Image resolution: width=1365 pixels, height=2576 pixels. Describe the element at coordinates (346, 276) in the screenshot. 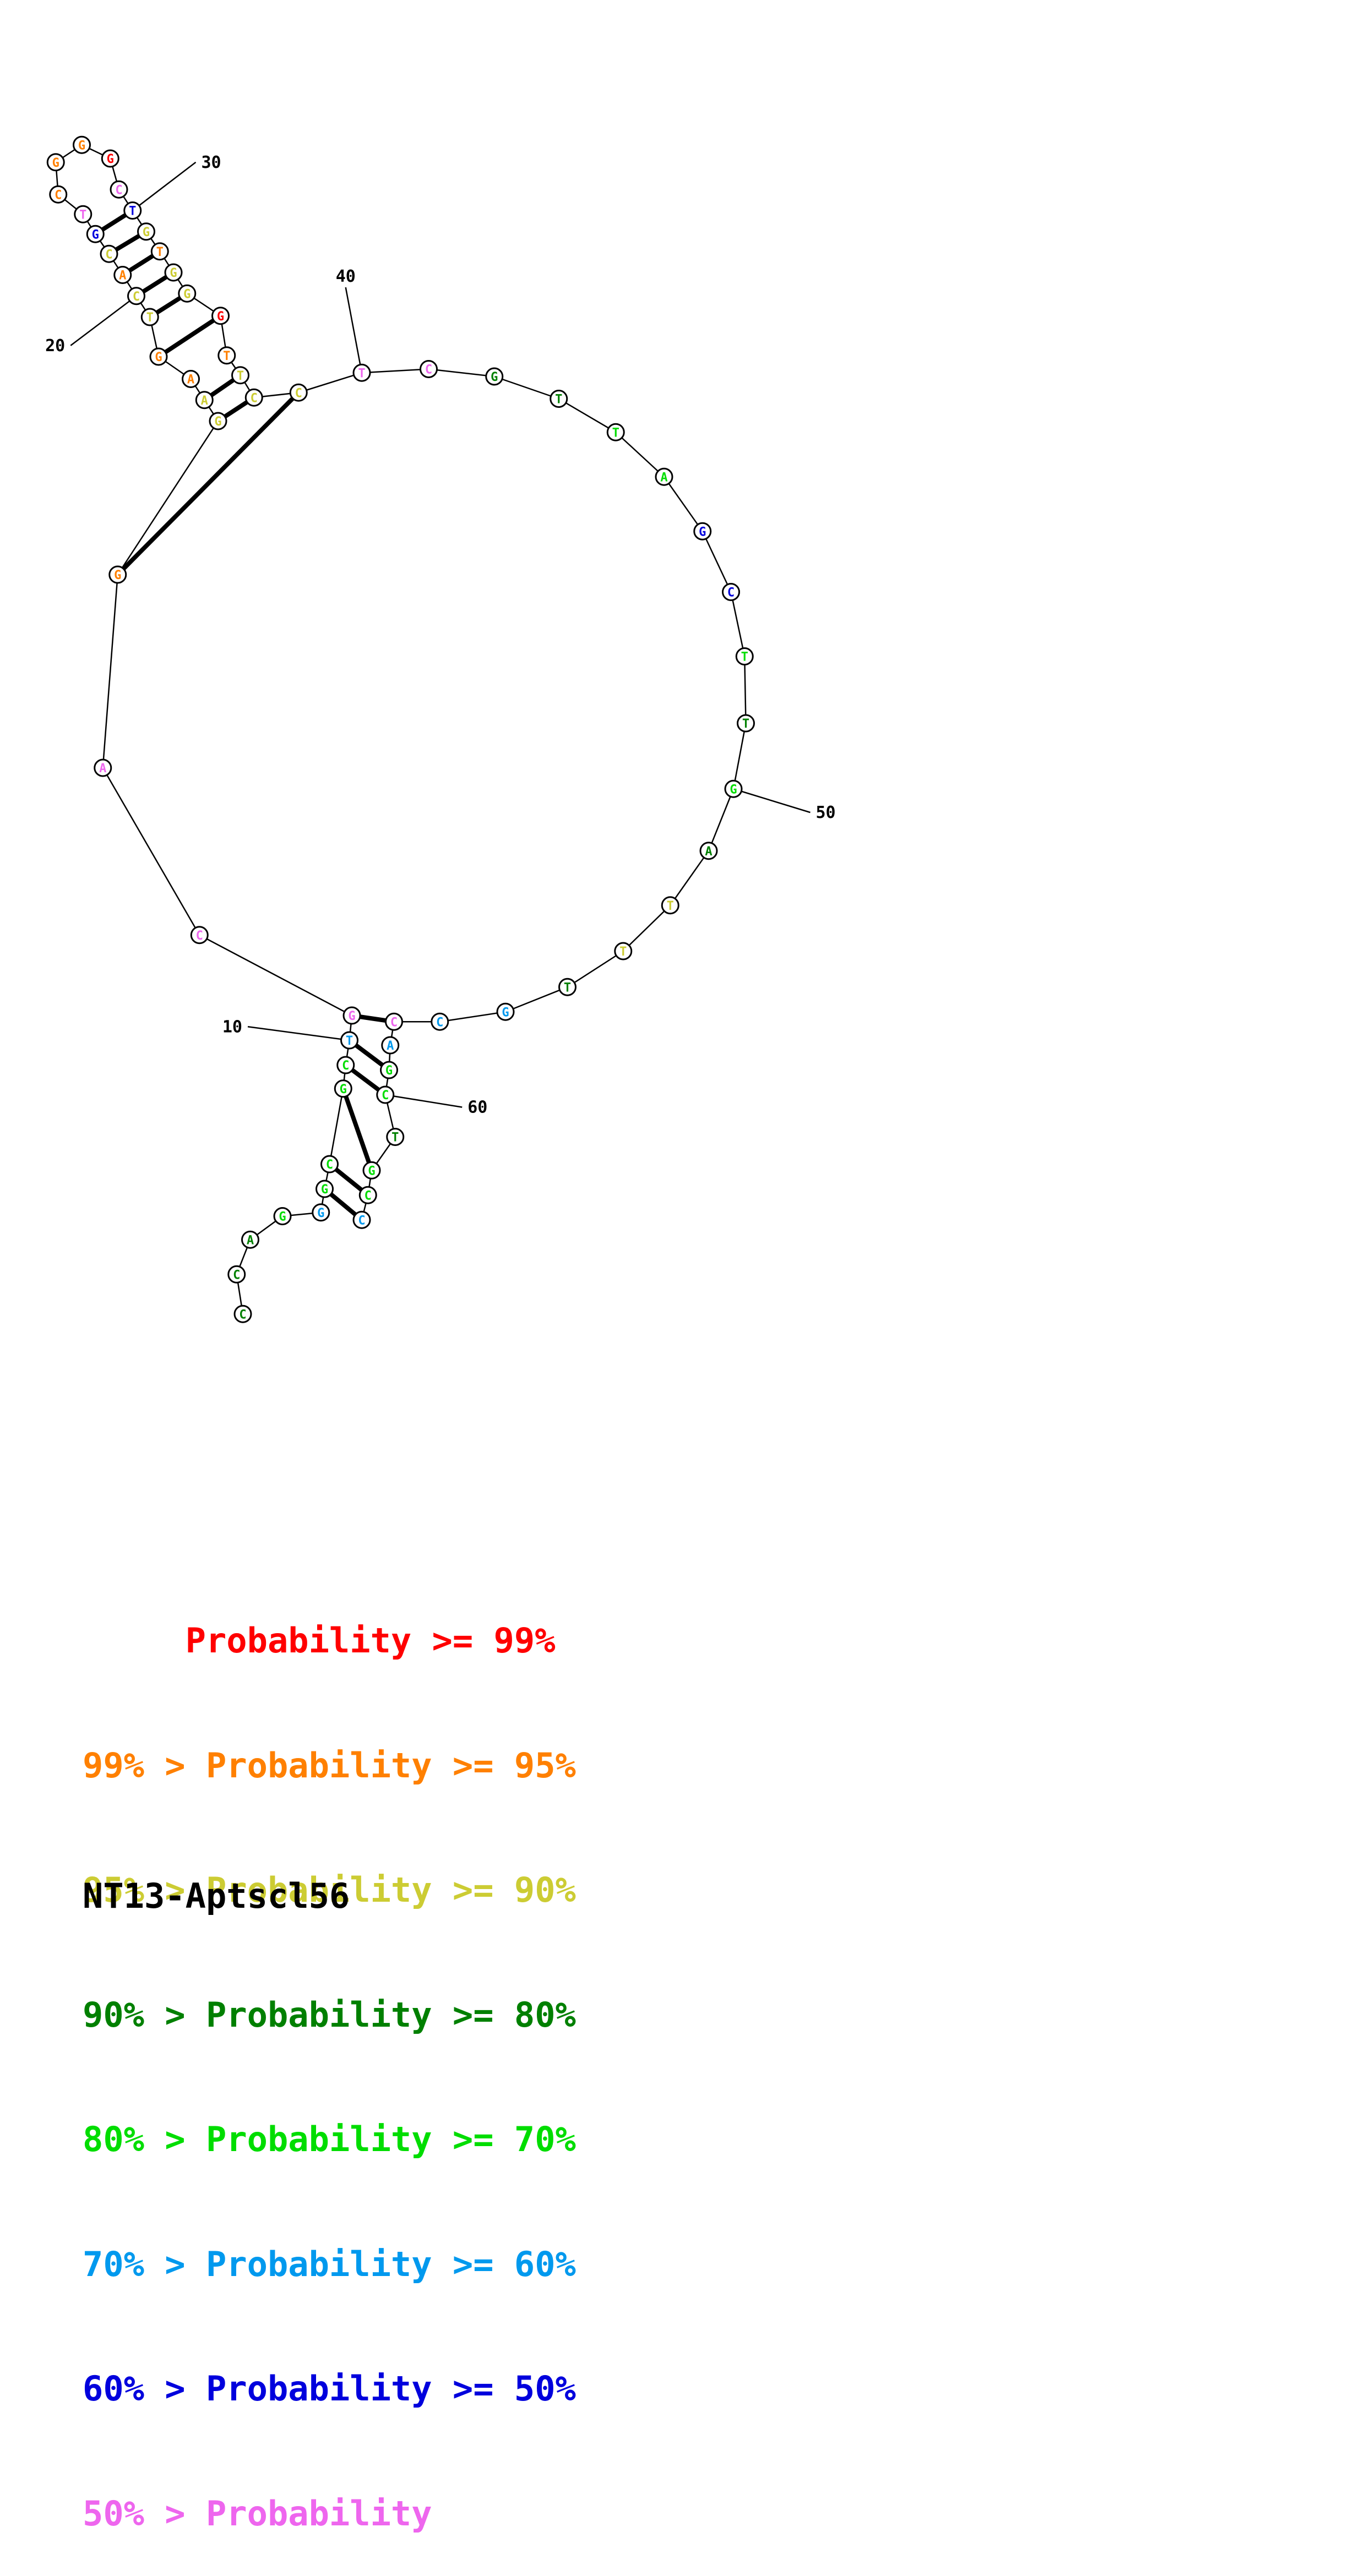

I see `position-label: 40` at that location.